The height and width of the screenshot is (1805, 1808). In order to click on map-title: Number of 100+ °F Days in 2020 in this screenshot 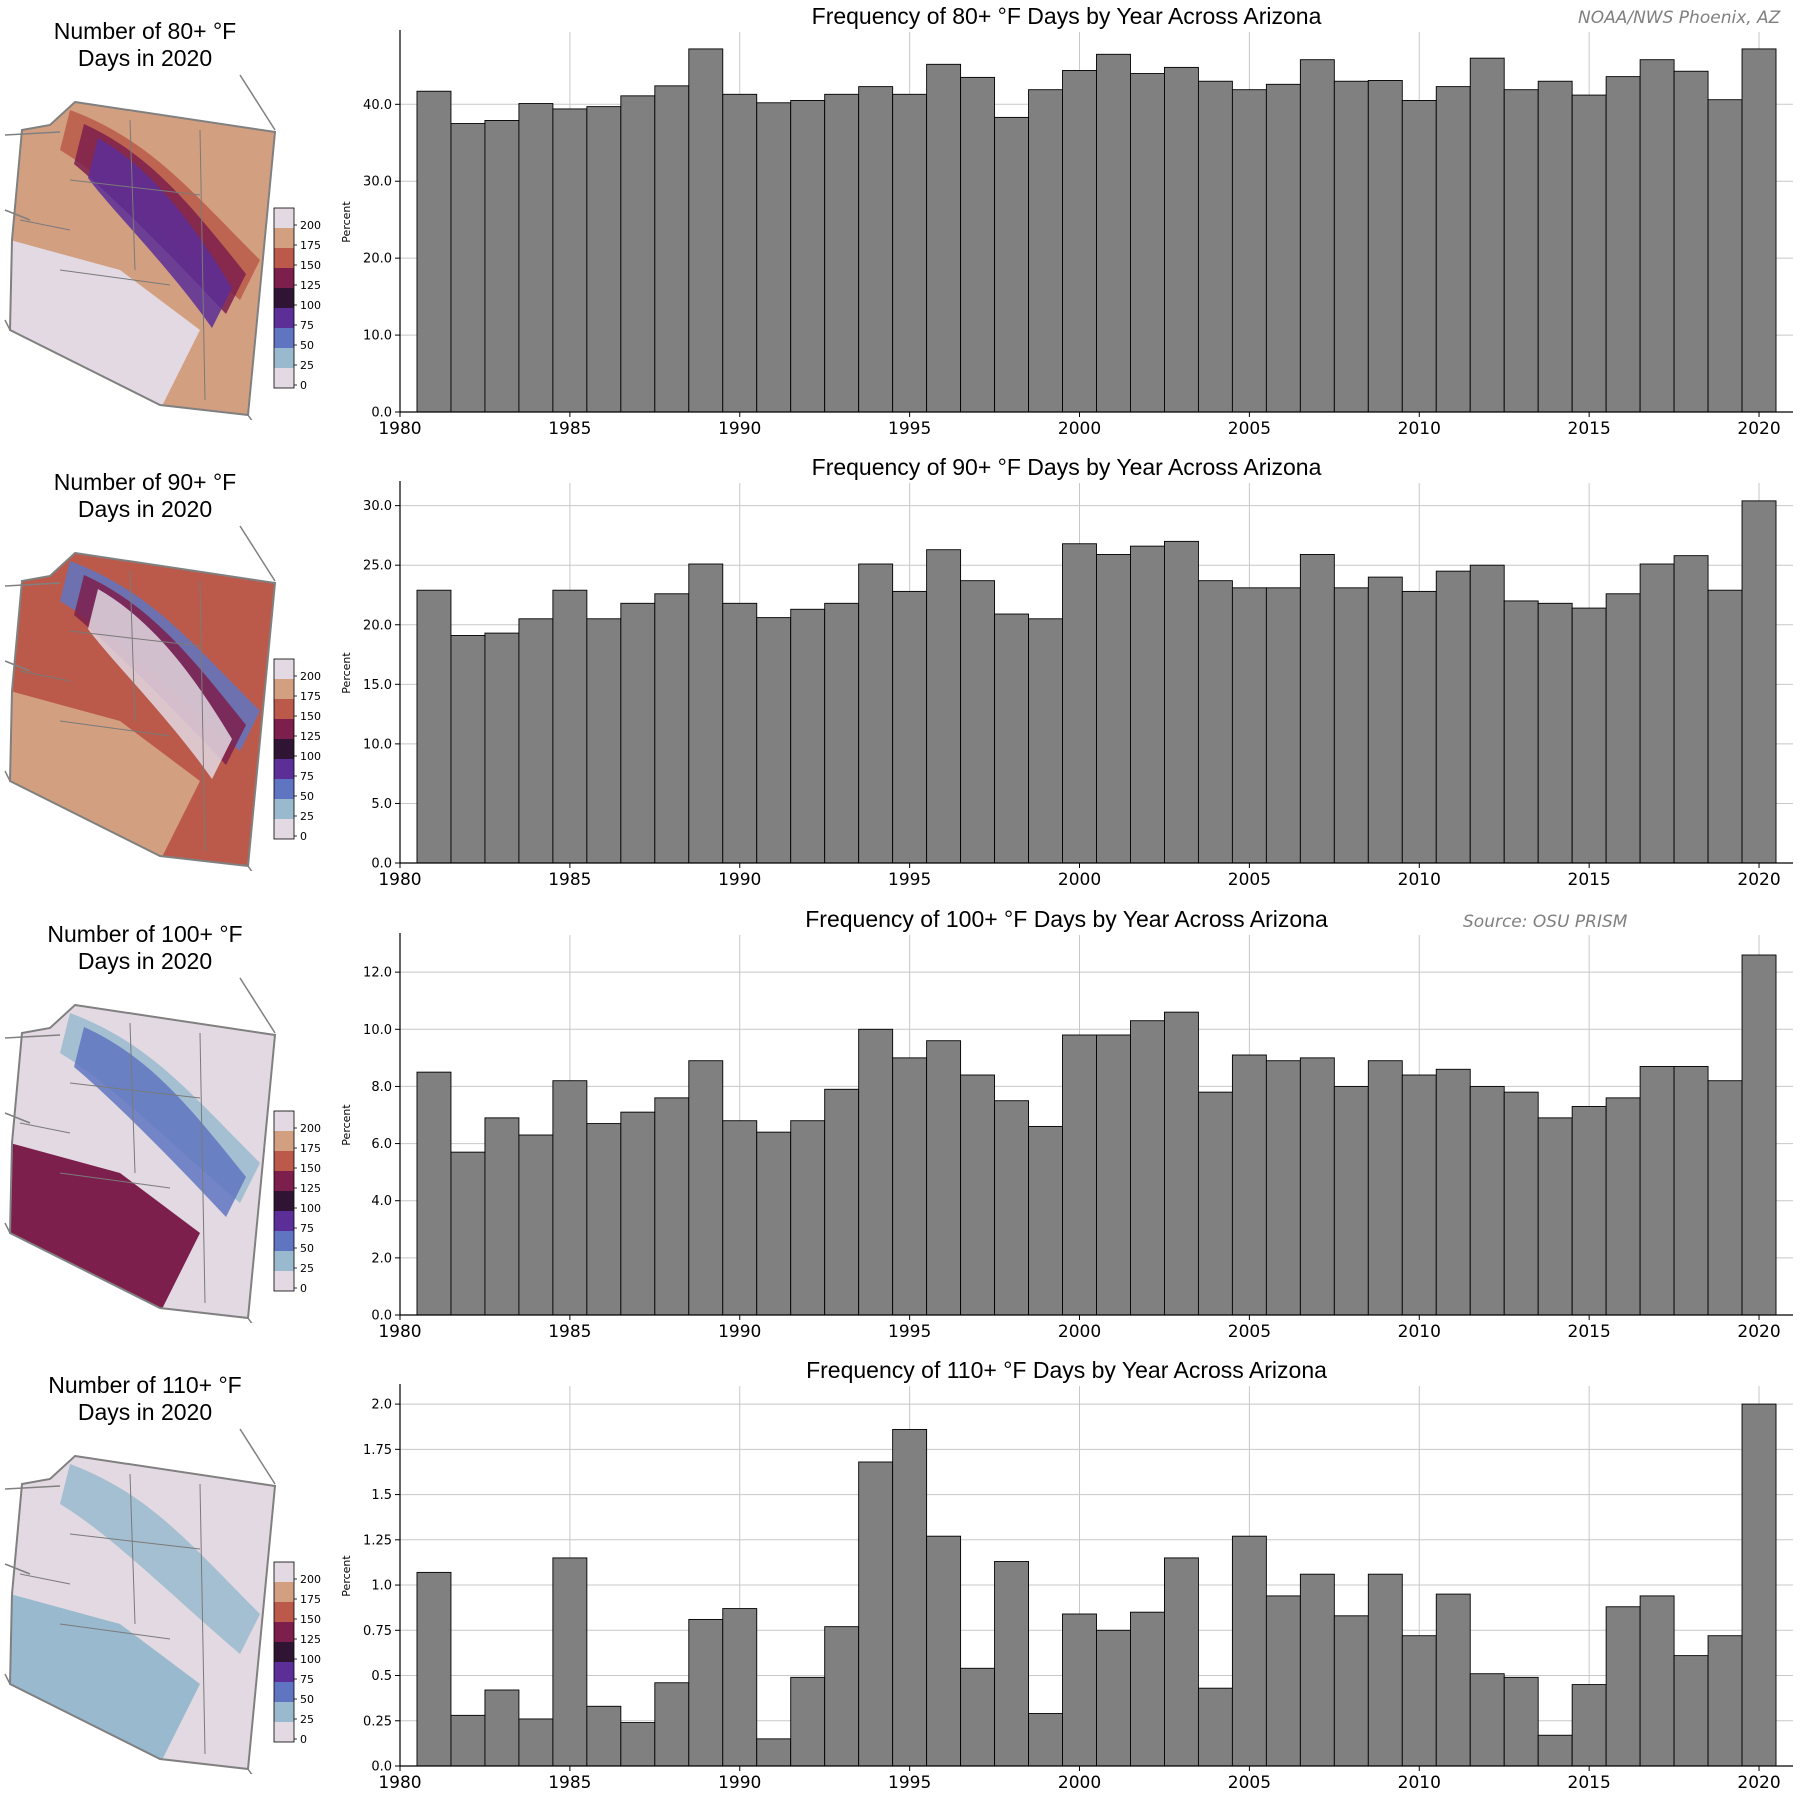, I will do `click(145, 948)`.